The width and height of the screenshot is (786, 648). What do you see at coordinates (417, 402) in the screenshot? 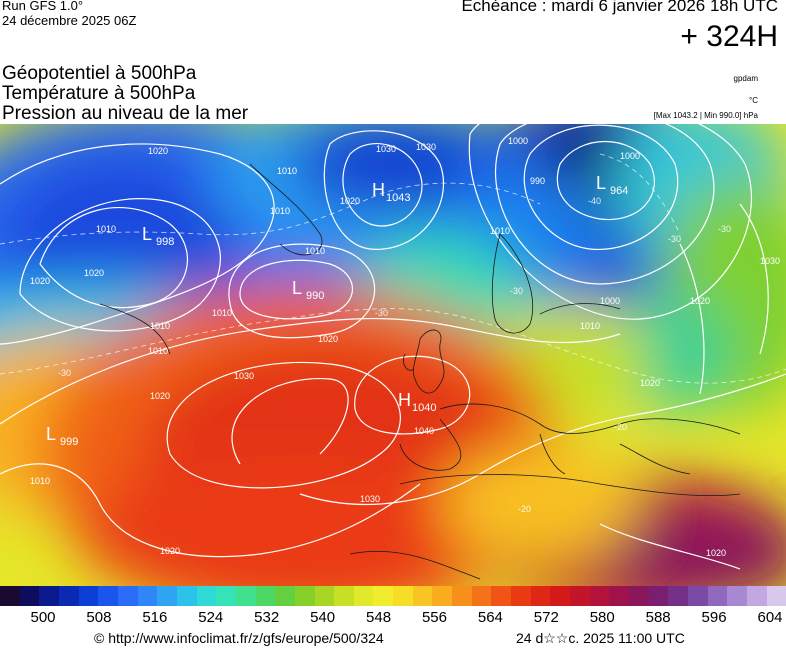
I see `high-pressure-center: H 1040` at bounding box center [417, 402].